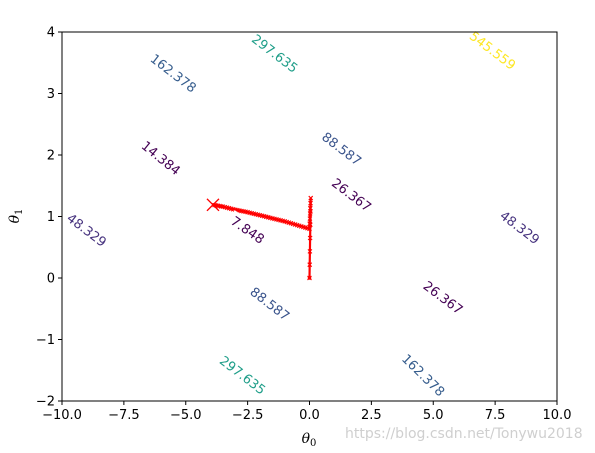  Describe the element at coordinates (248, 415) in the screenshot. I see `x-tick-label: −2.5` at that location.